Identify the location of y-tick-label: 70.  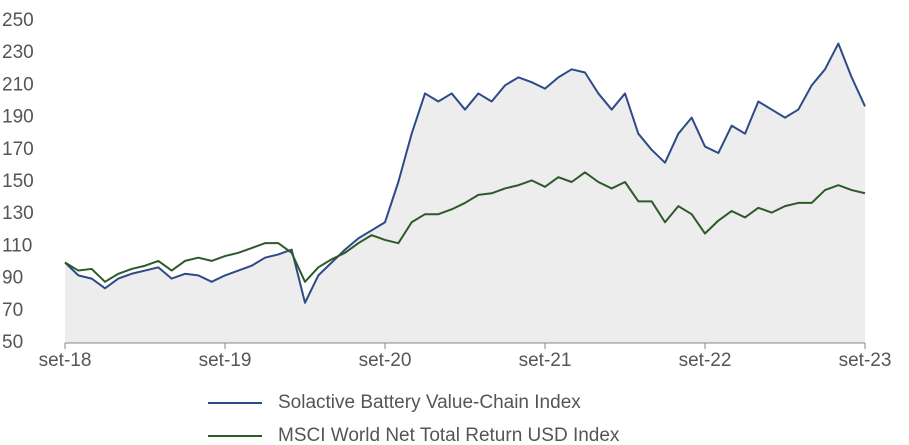
(12, 310).